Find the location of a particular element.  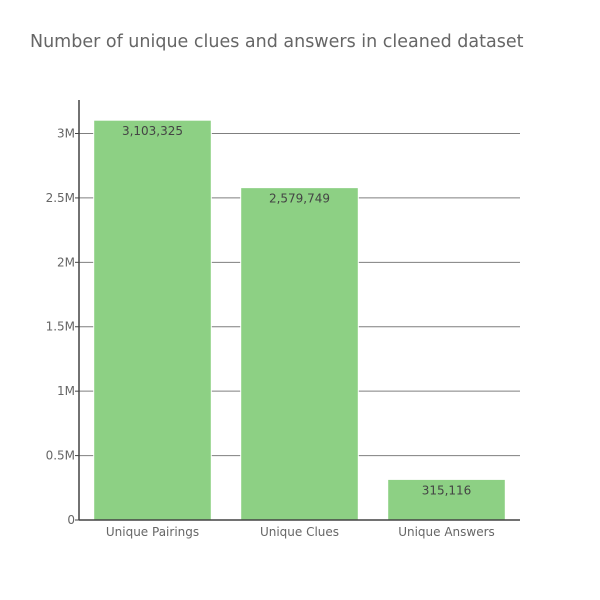

bar-unique-clues is located at coordinates (299, 354).